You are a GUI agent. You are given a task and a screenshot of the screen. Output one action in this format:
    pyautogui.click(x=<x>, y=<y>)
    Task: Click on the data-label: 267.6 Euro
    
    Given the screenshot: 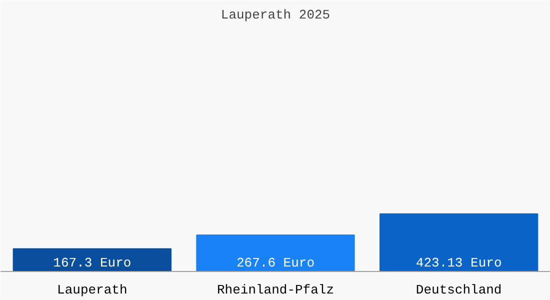 What is the action you would take?
    pyautogui.click(x=275, y=263)
    